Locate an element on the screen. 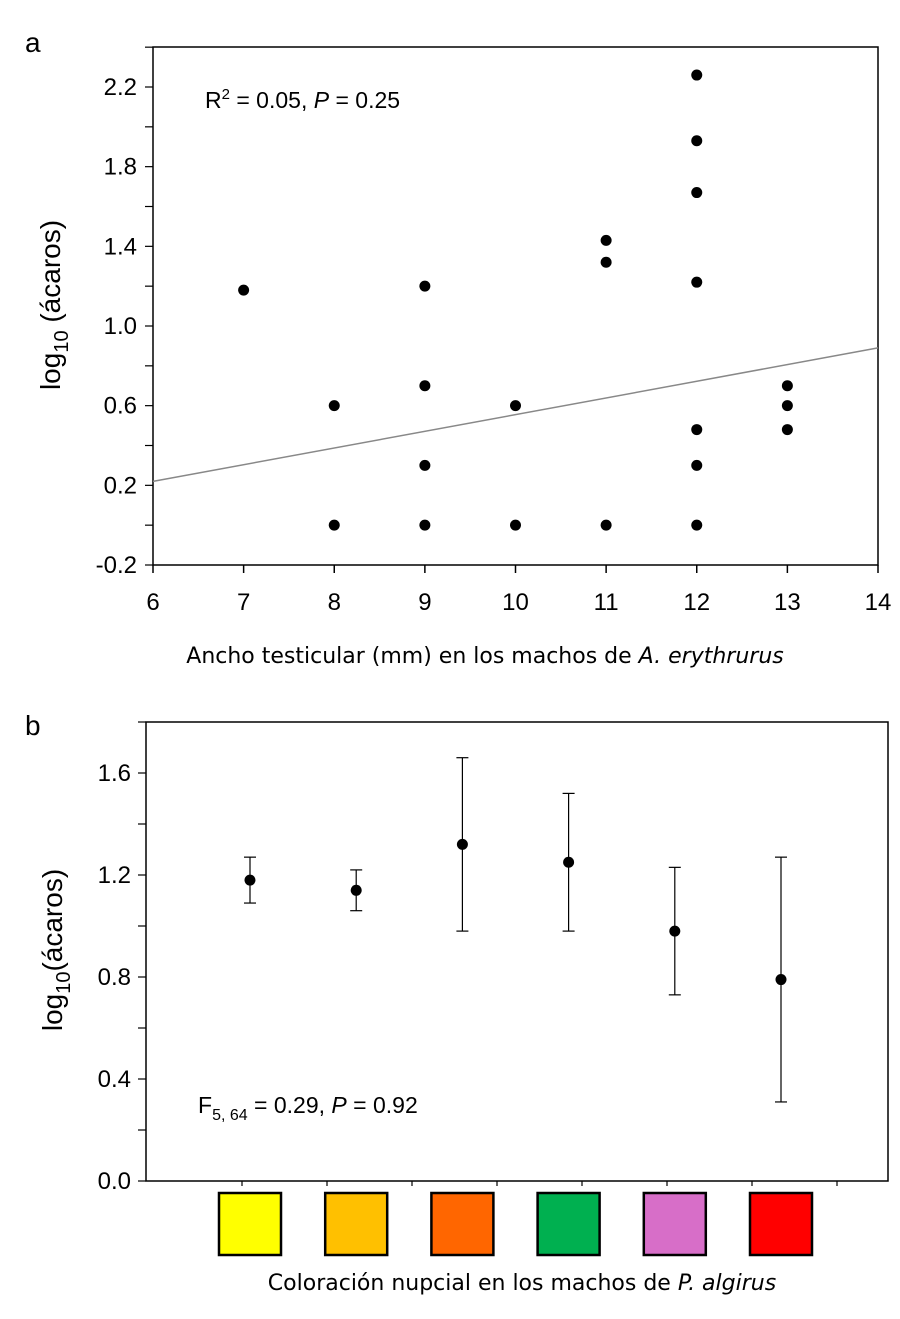 The width and height of the screenshot is (900, 1319). panel-a-label: a is located at coordinates (33, 42).